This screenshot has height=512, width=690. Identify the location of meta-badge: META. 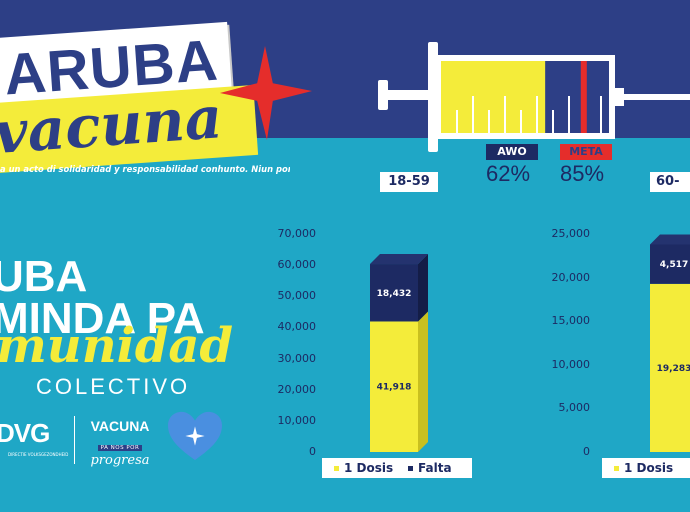
(586, 152).